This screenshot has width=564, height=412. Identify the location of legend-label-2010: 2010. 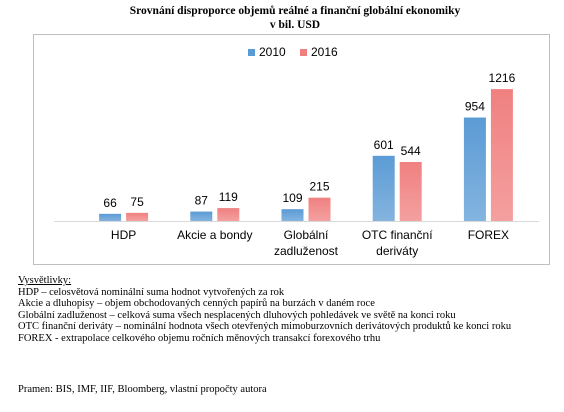
(272, 52).